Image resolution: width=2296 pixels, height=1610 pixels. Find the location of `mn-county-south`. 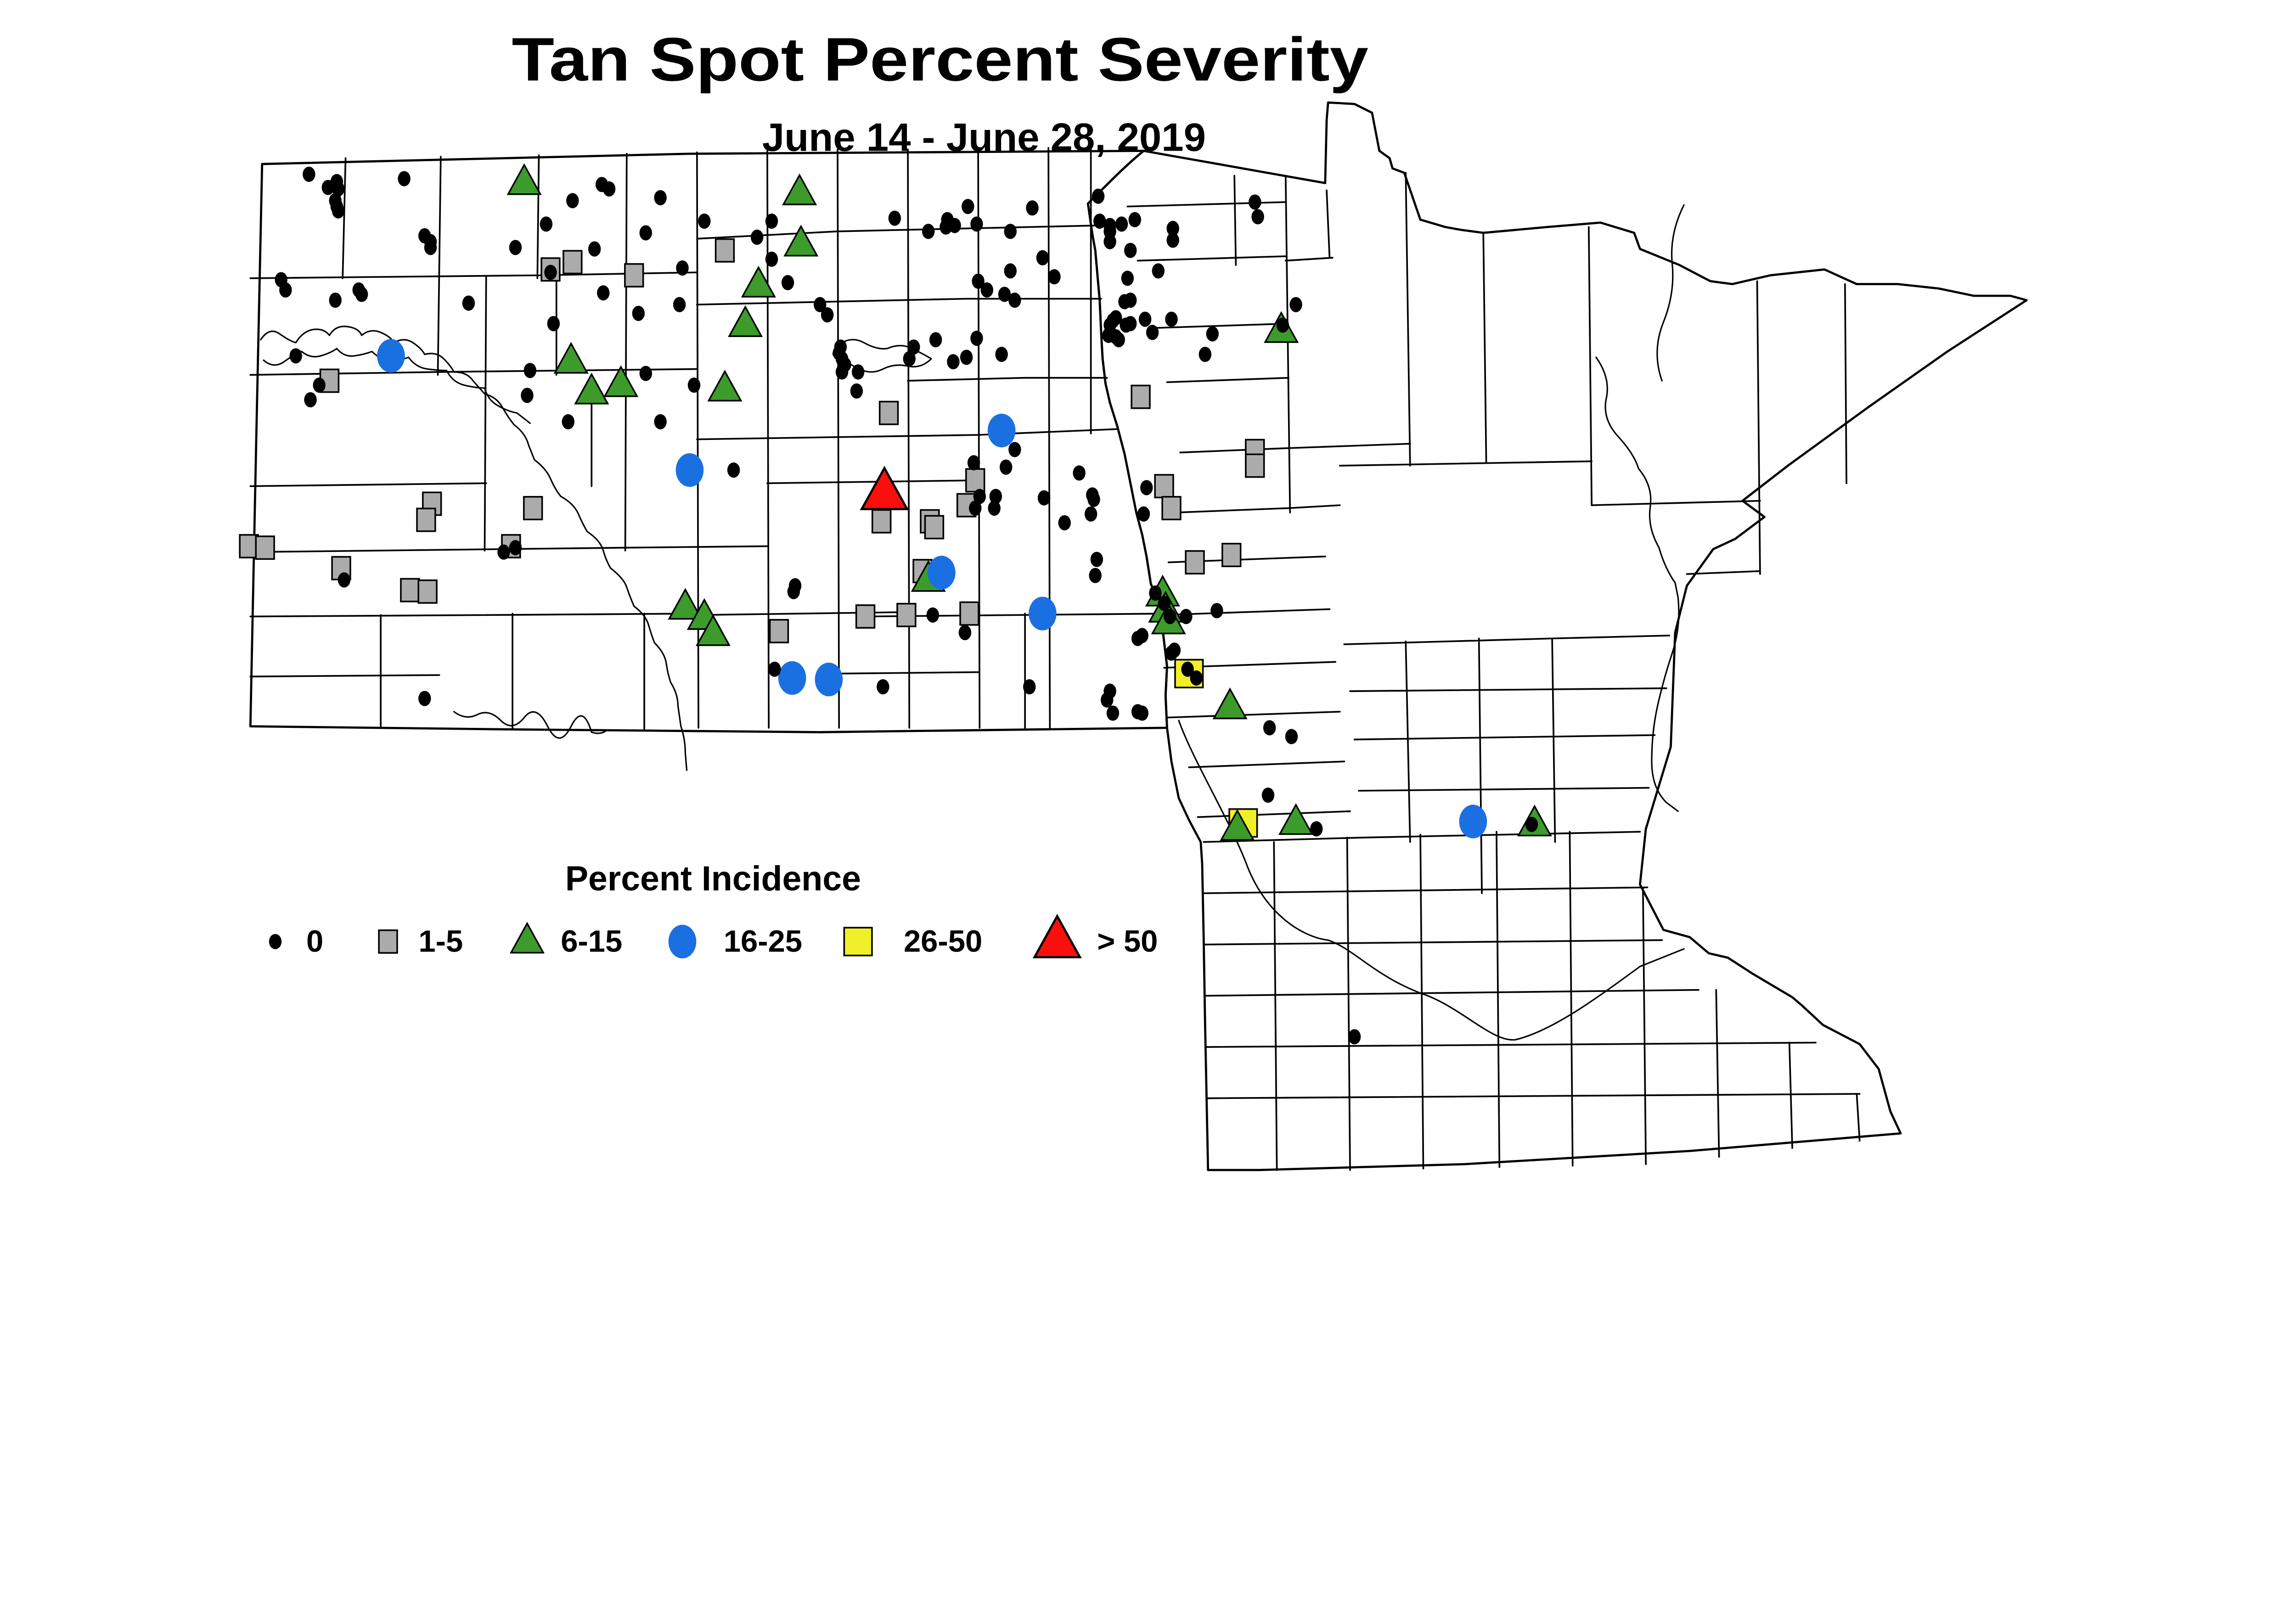

mn-county-south is located at coordinates (1532, 1001).